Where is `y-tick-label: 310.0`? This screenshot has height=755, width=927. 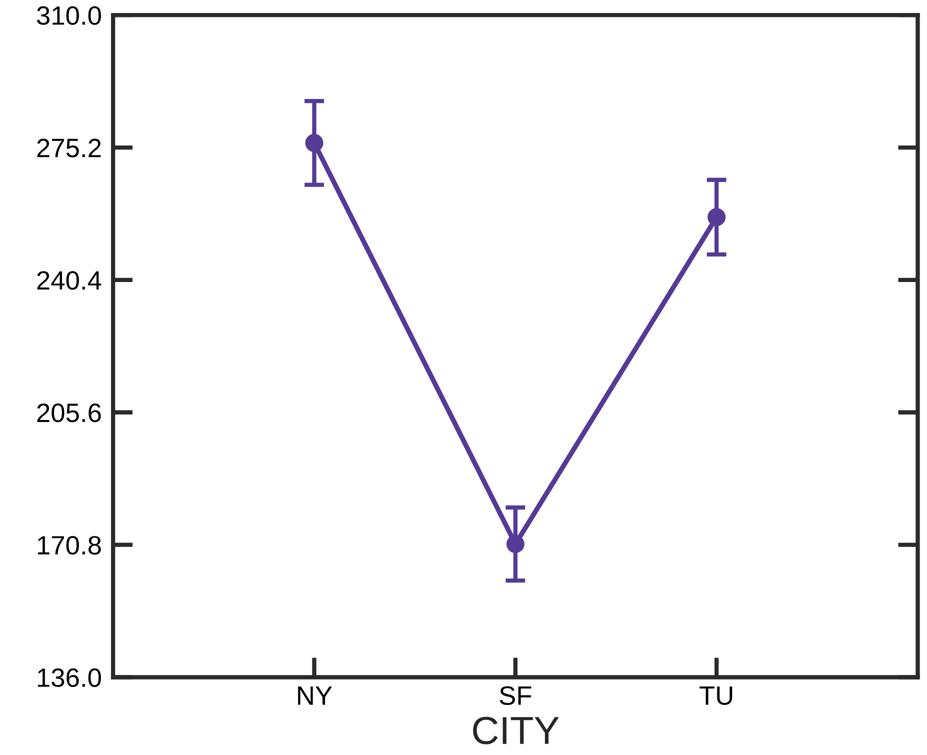
y-tick-label: 310.0 is located at coordinates (68, 15).